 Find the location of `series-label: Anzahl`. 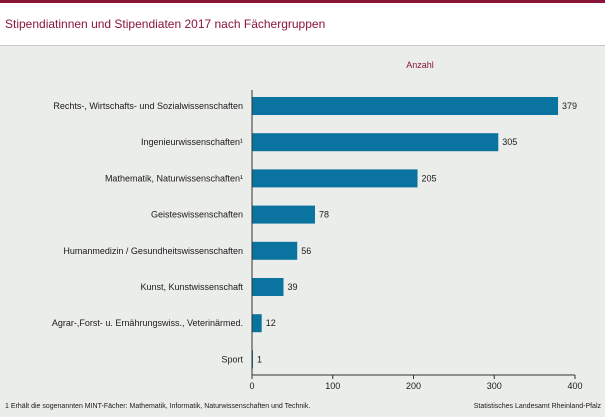

series-label: Anzahl is located at coordinates (420, 65).